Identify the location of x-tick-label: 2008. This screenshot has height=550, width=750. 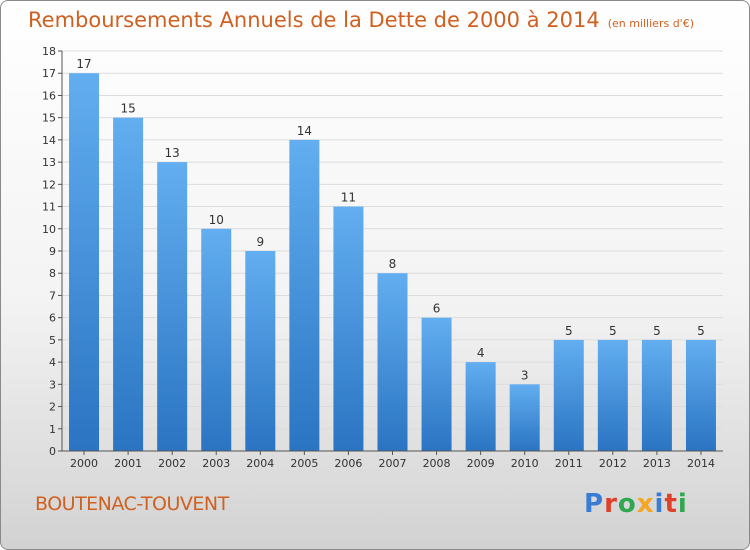
(437, 463).